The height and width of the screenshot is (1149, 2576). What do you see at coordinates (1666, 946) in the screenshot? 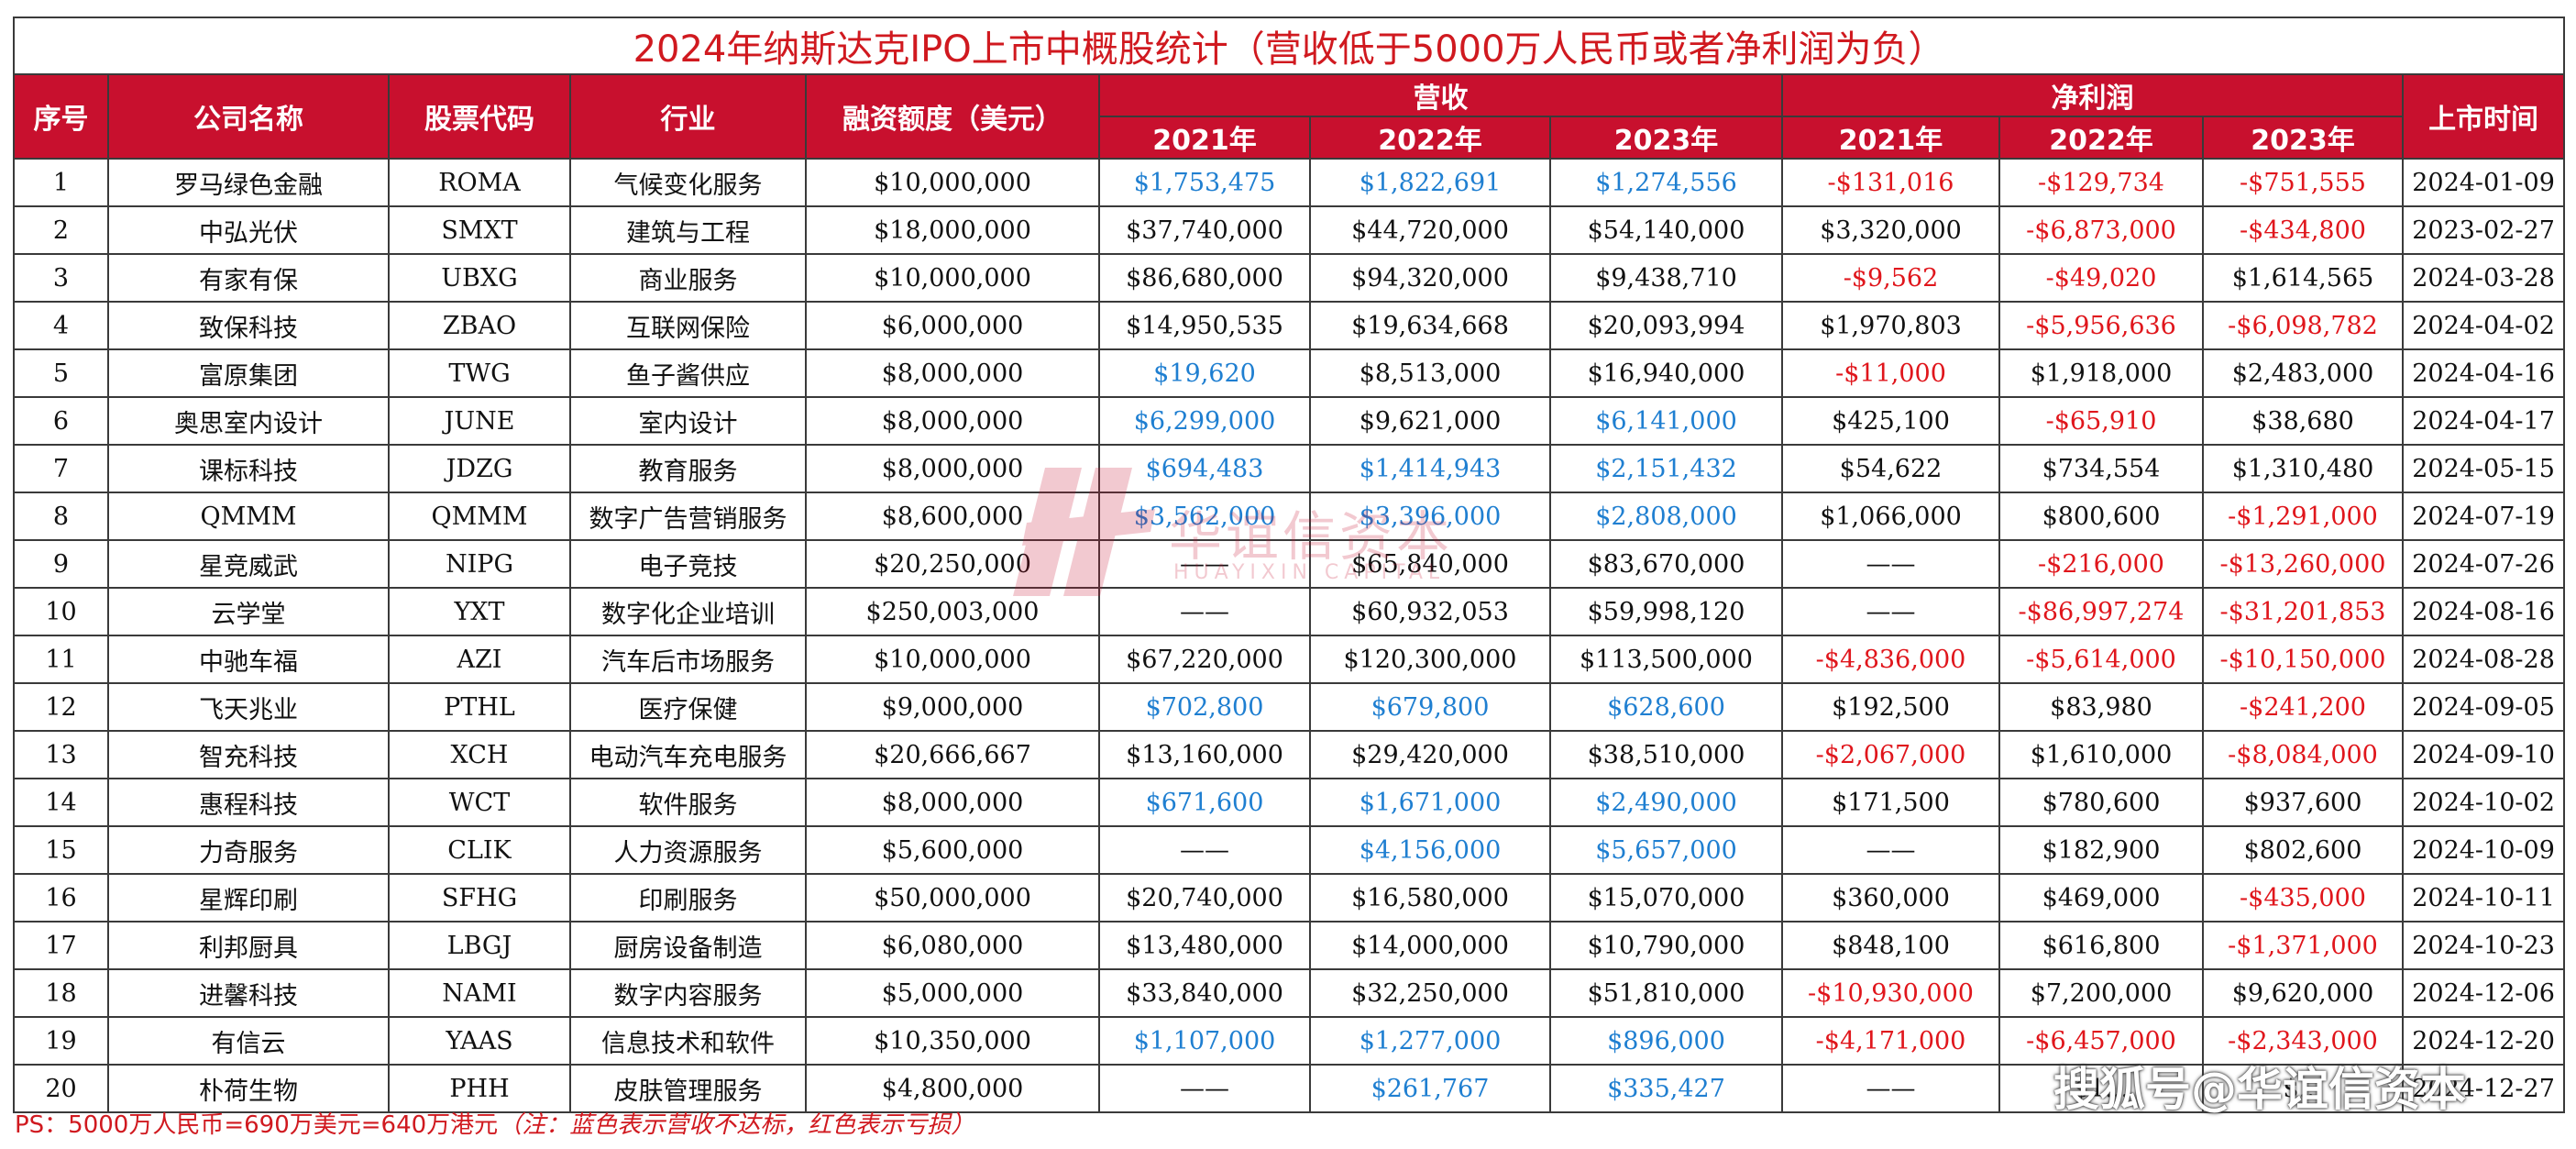
I see `cell-revenue-2023: $10,790,000` at bounding box center [1666, 946].